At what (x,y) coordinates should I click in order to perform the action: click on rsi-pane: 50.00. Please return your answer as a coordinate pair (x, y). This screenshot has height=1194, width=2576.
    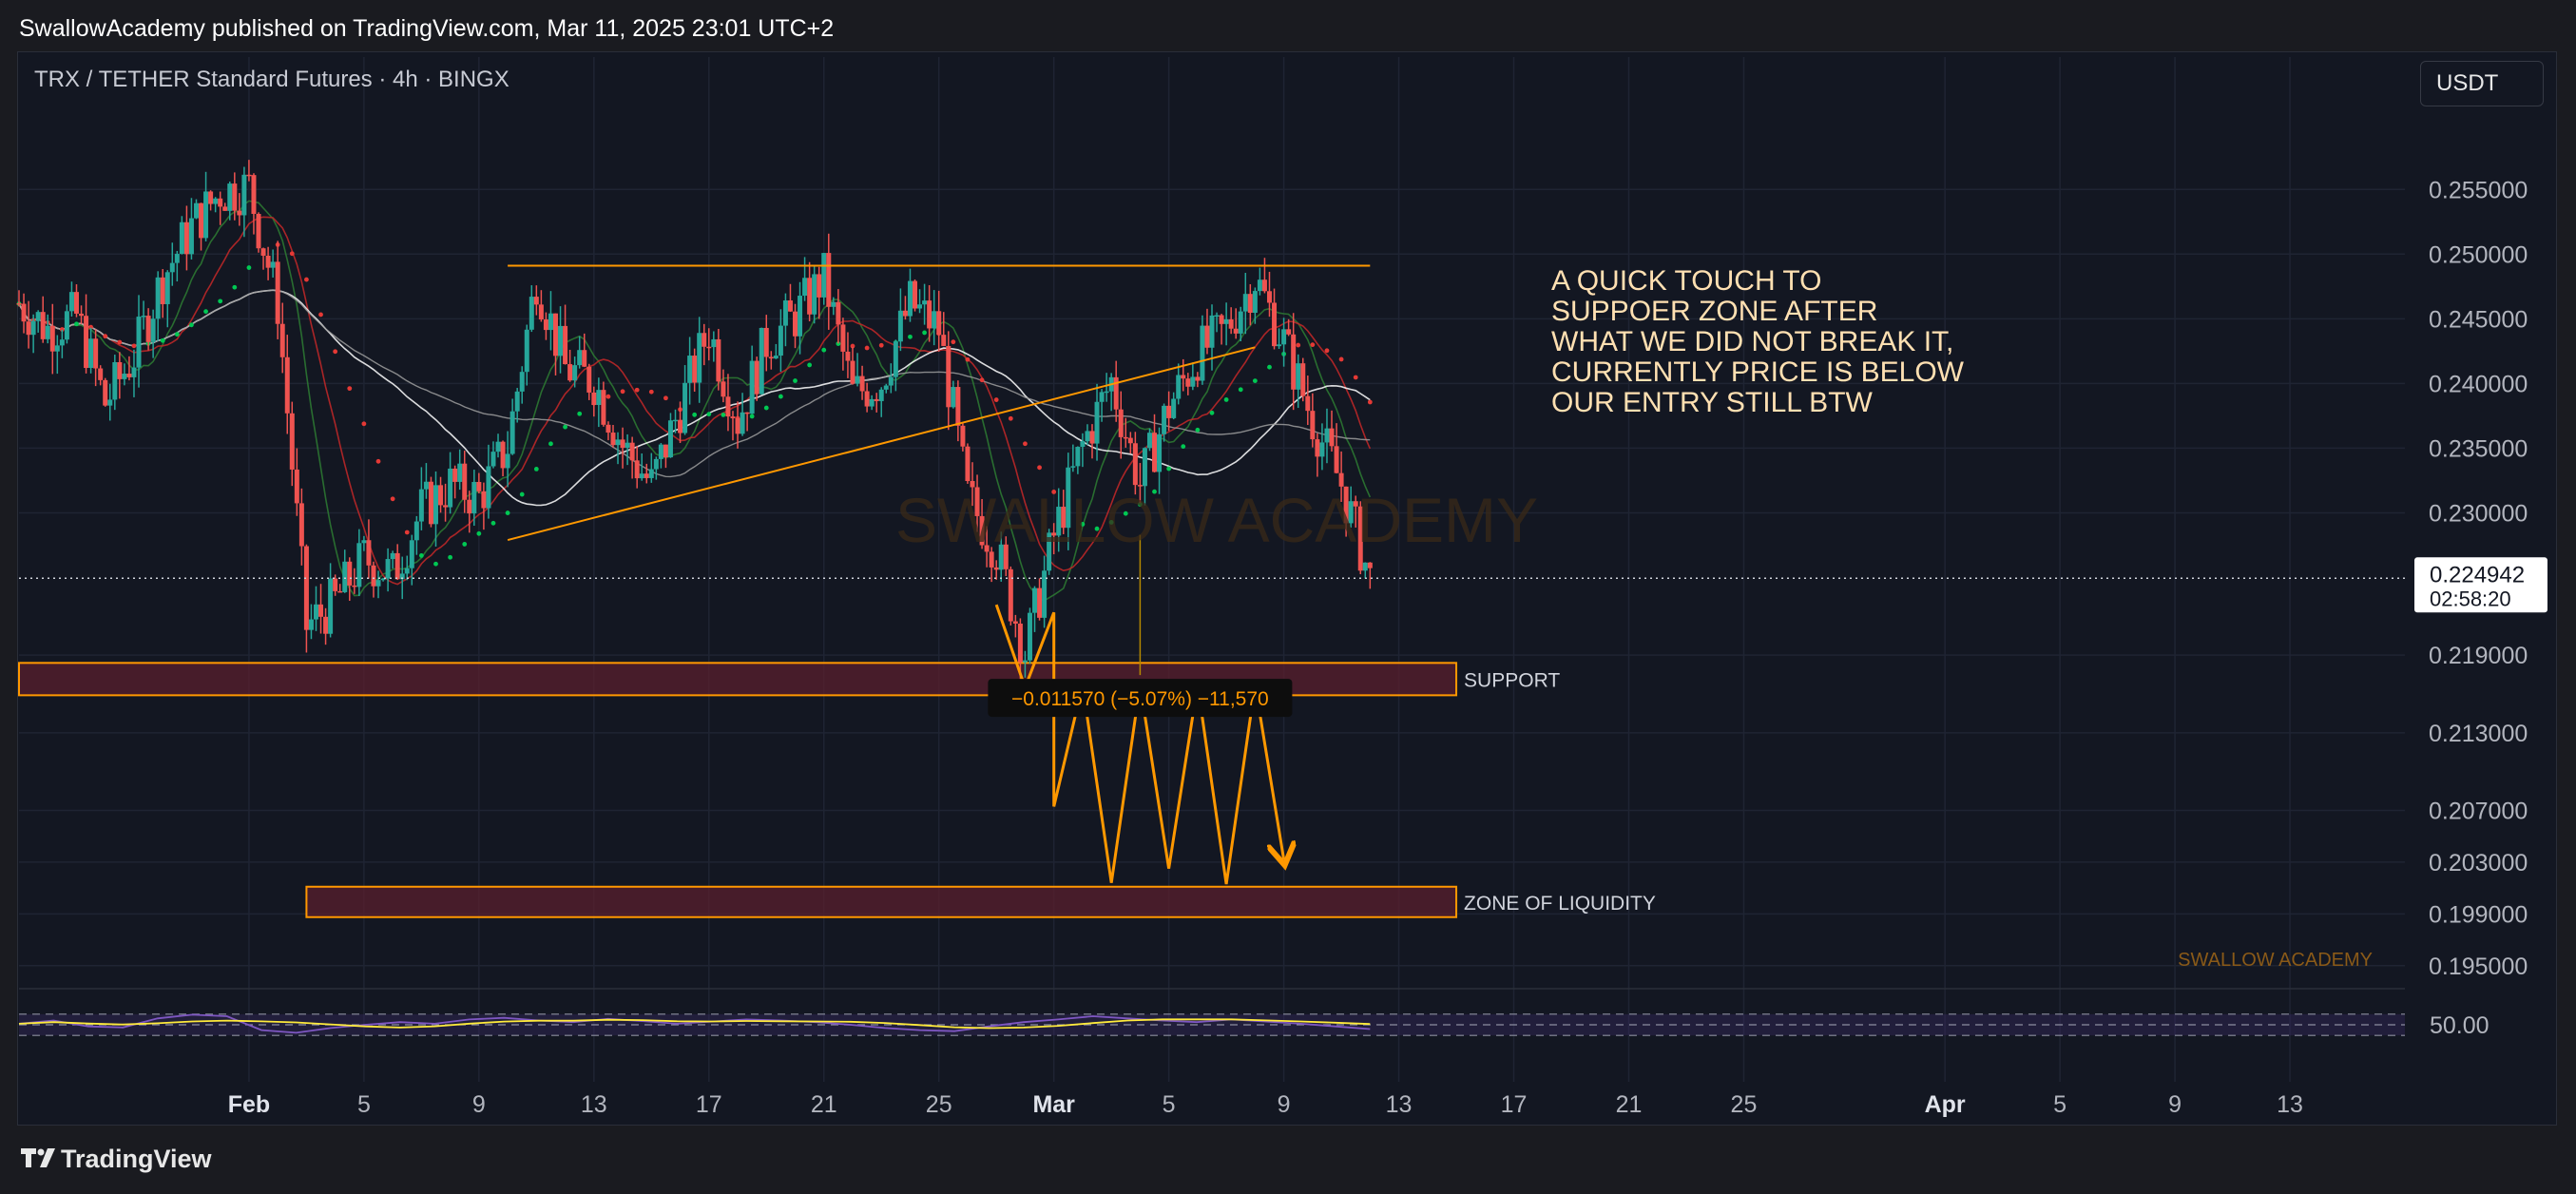
    Looking at the image, I should click on (1253, 1014).